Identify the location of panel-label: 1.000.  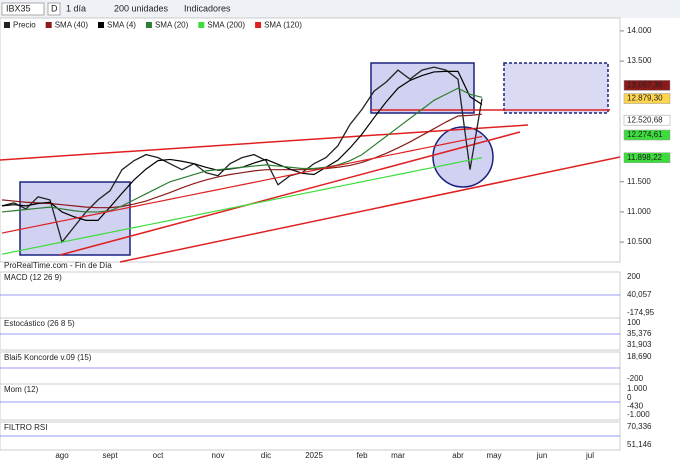
(637, 388).